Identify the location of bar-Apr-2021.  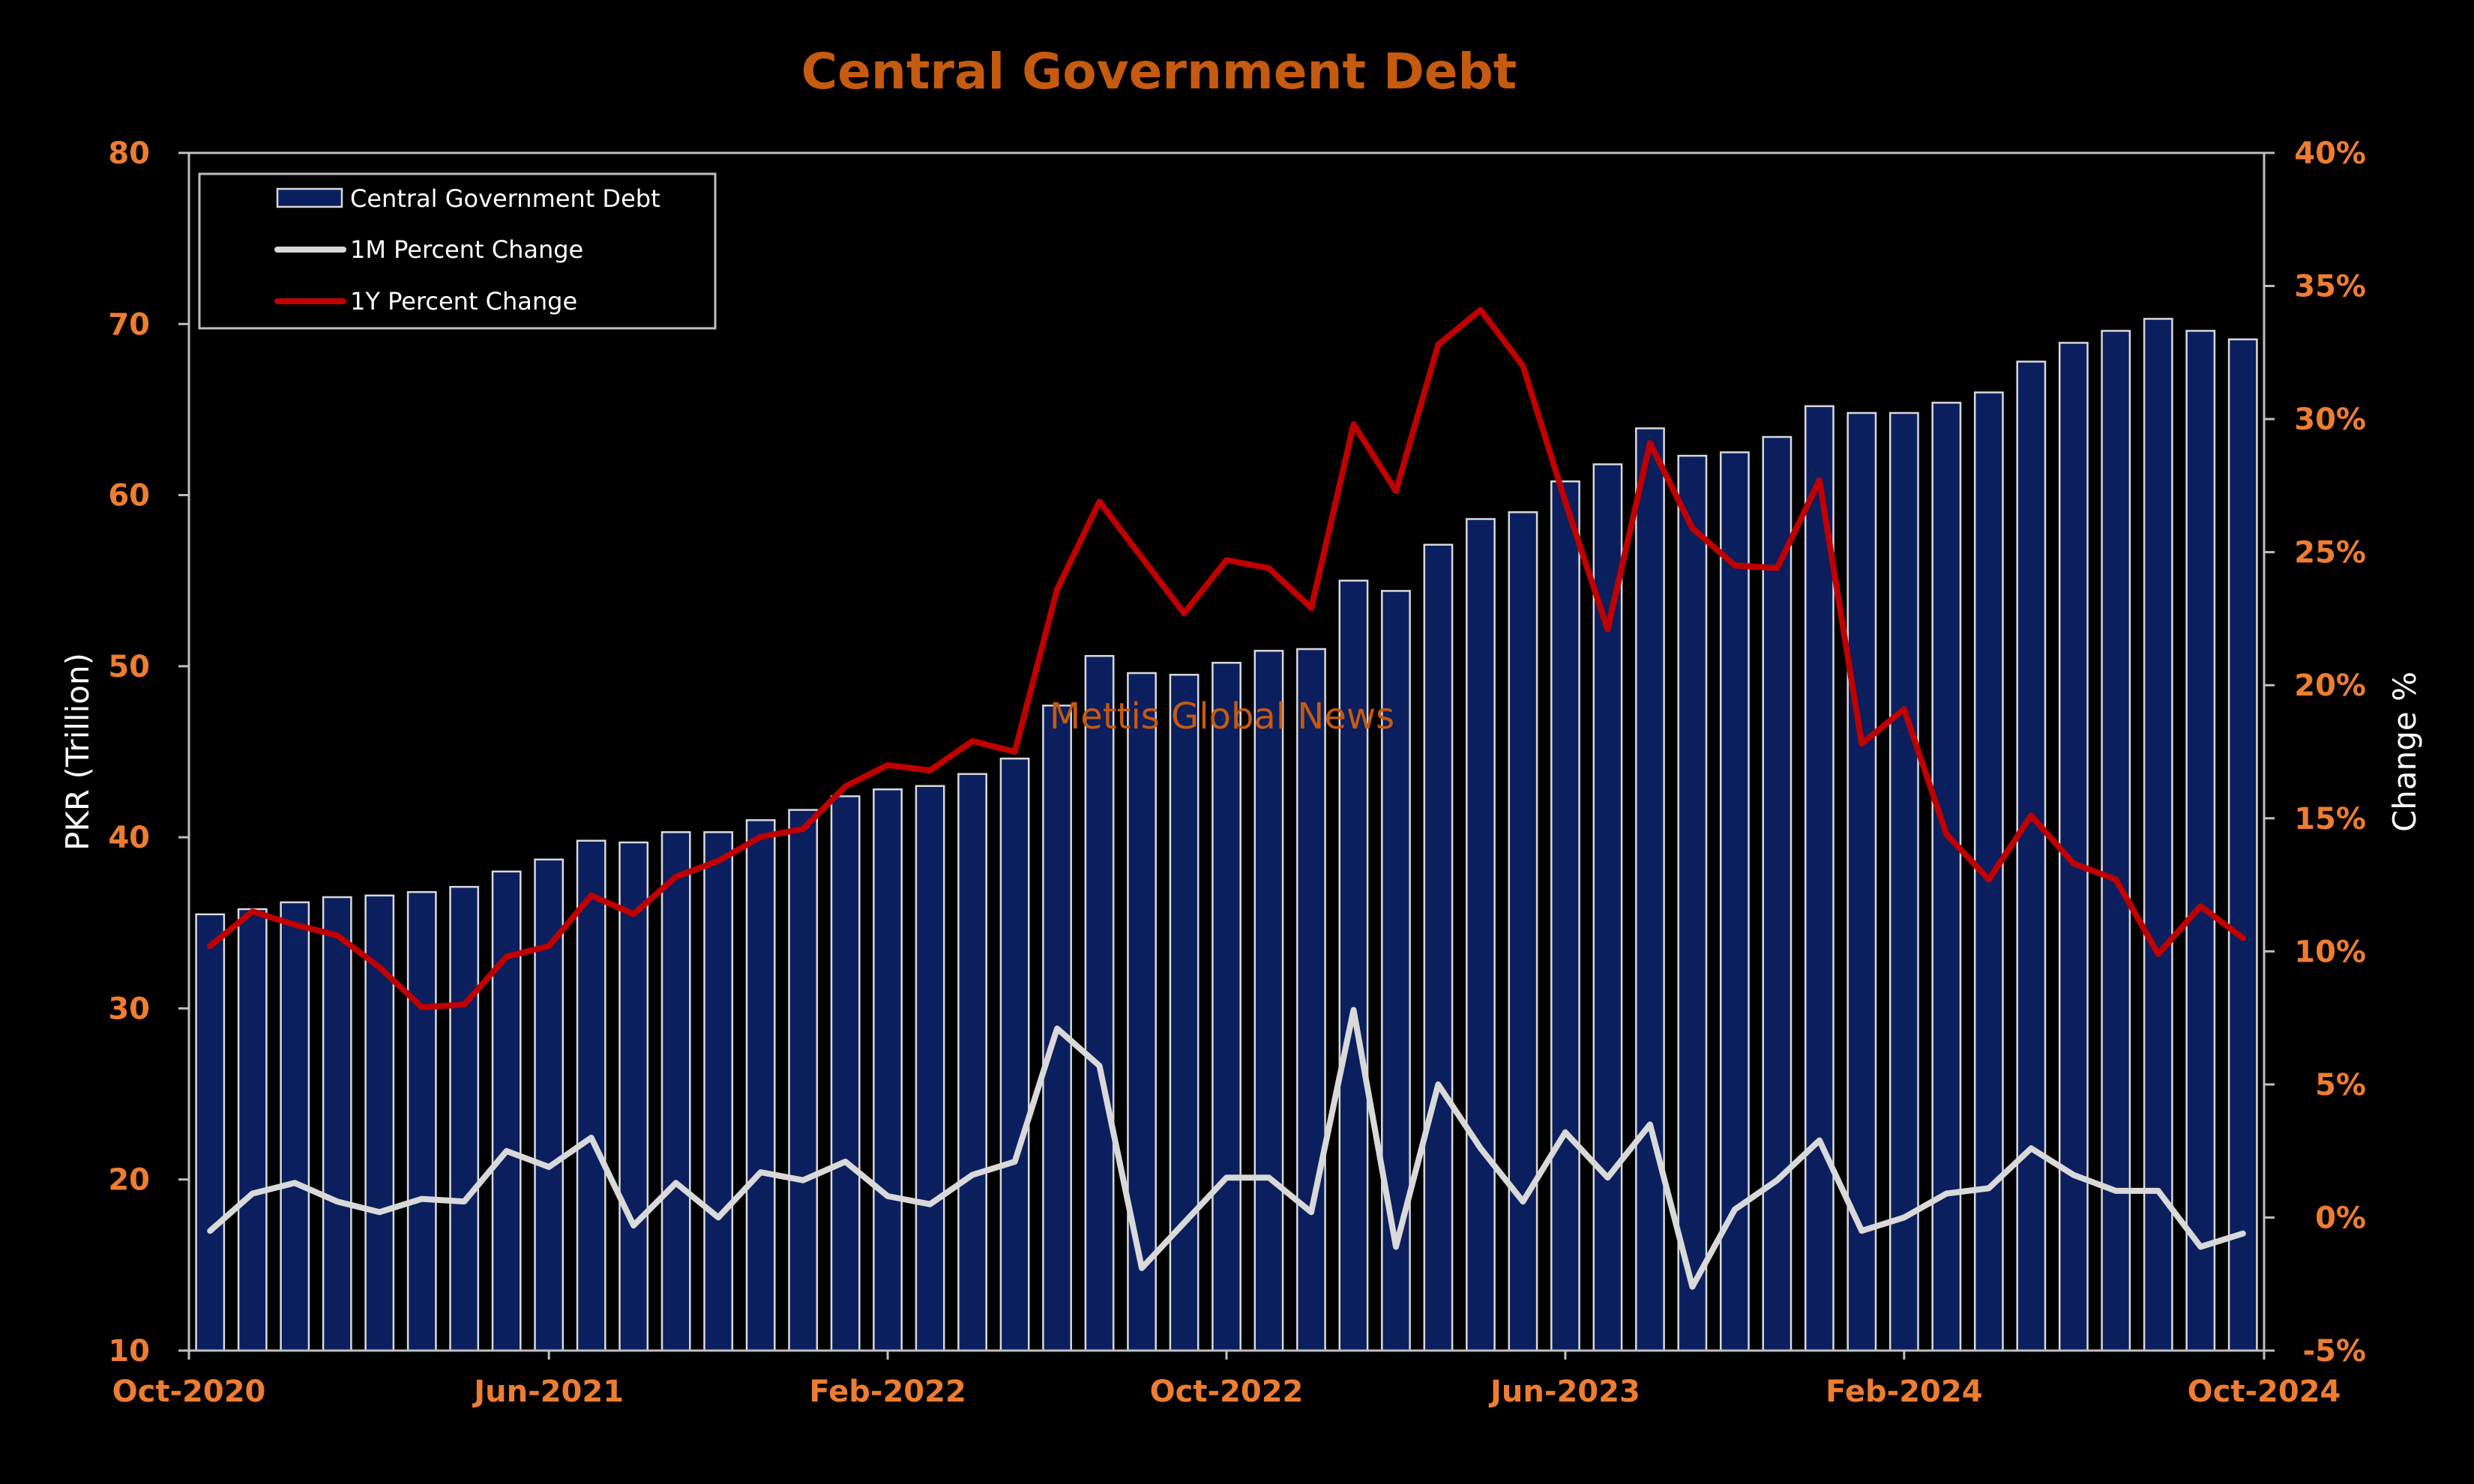
(465, 1119).